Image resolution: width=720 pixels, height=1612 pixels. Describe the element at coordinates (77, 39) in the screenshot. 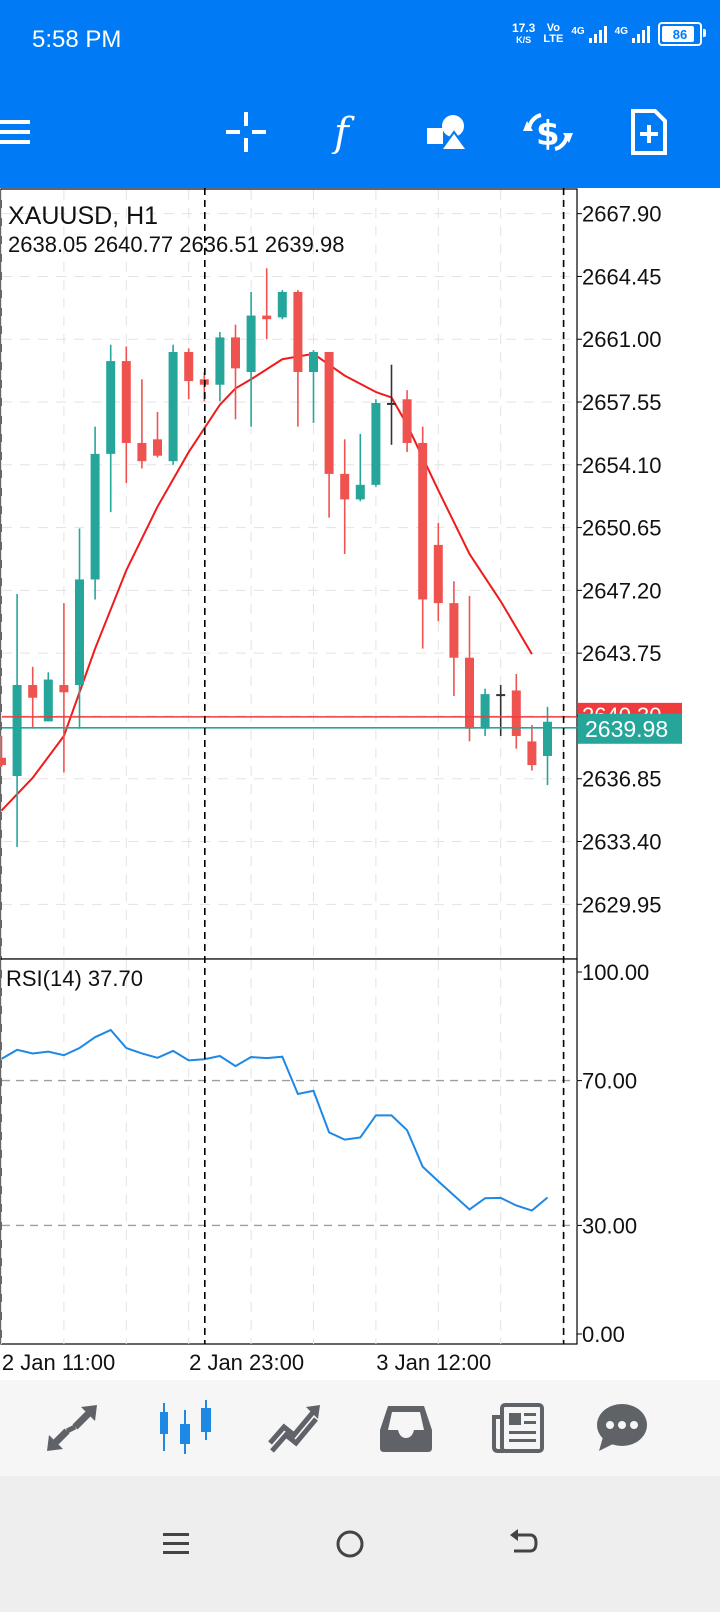

I see `status-time: 5:58 PM` at that location.